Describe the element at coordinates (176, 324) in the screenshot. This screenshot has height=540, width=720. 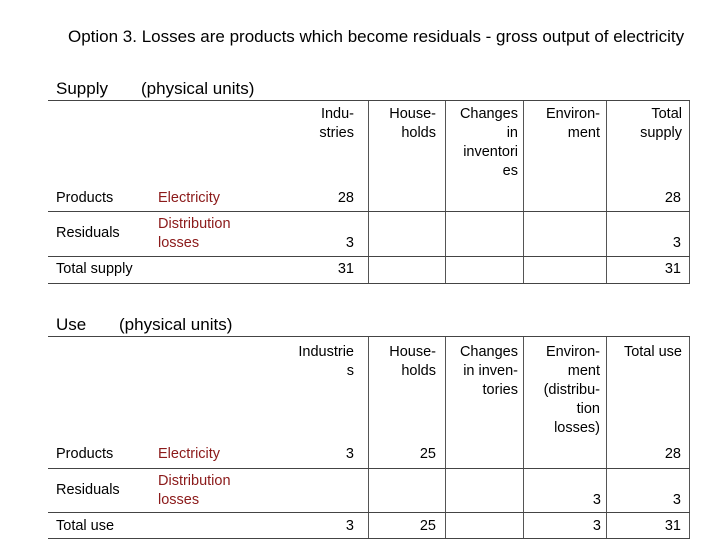
I see `use-units-label: (physical units)` at that location.